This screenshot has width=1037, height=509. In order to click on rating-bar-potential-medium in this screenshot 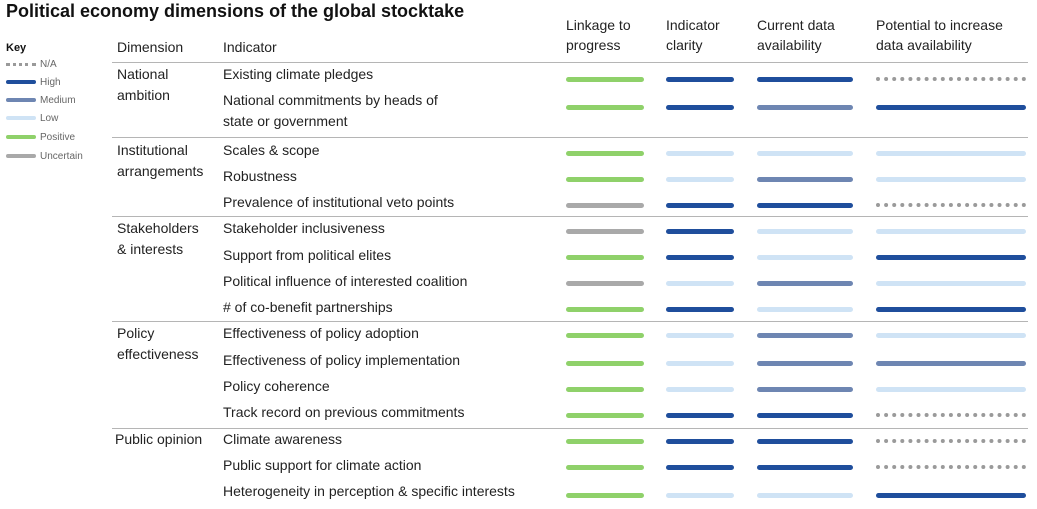, I will do `click(951, 363)`.